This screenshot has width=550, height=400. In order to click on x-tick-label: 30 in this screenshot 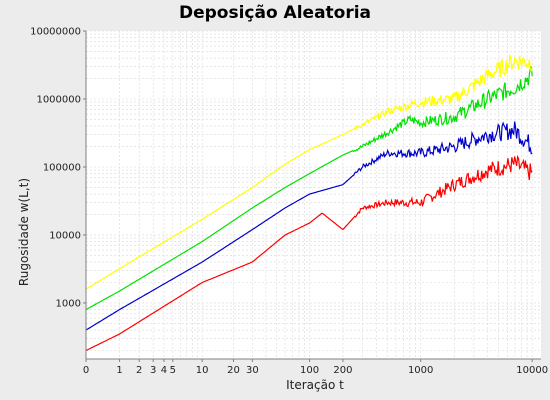, I will do `click(252, 370)`.